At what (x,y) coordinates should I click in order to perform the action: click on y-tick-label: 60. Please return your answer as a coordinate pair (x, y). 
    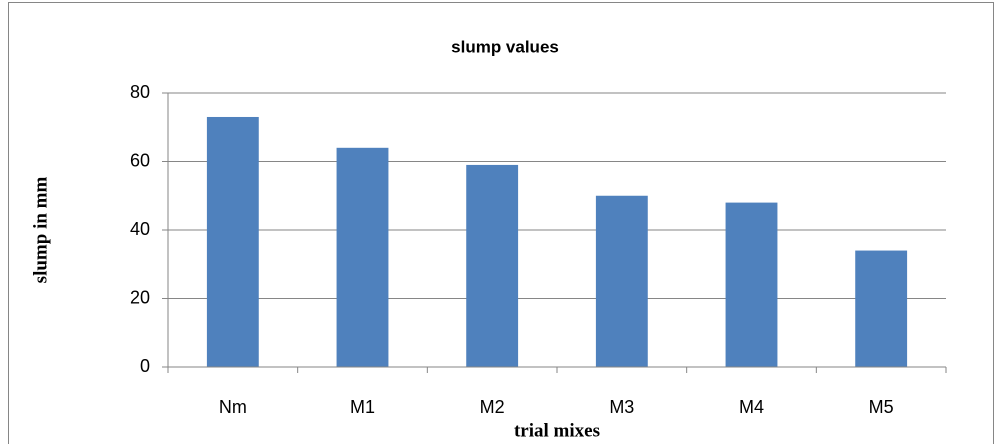
    Looking at the image, I should click on (140, 160).